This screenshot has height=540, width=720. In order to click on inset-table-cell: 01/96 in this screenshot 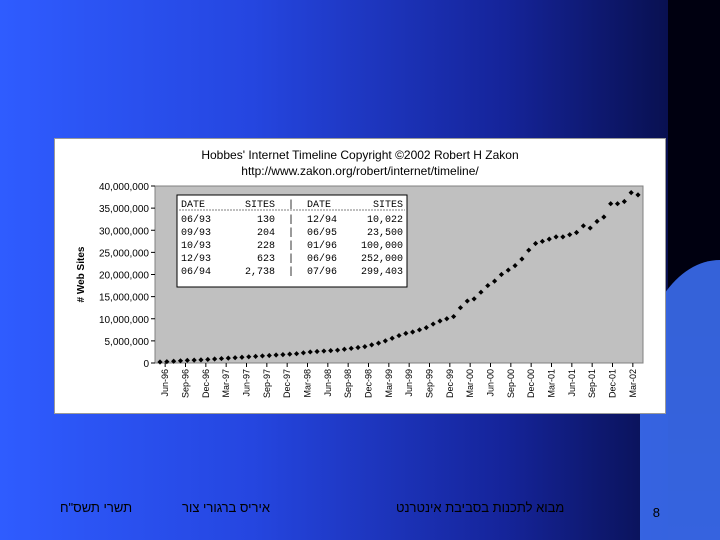, I will do `click(322, 246)`.